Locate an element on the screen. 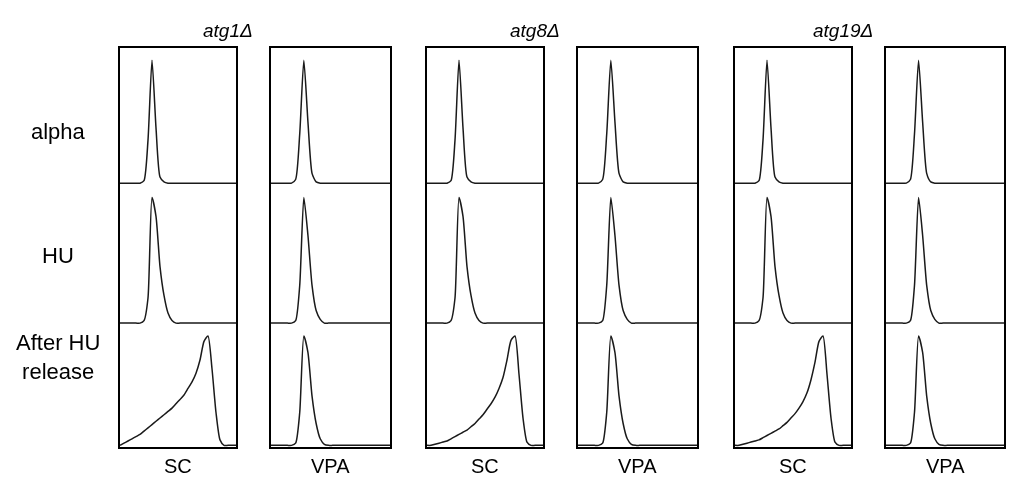  y-axis-title: After HU release is located at coordinates (58, 357).